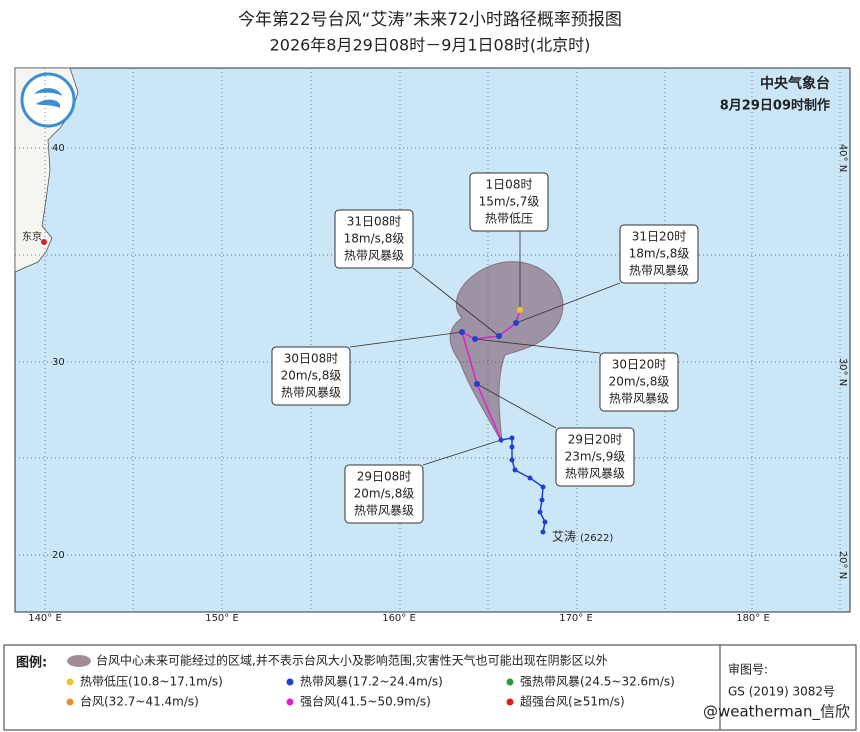 The image size is (860, 732). Describe the element at coordinates (842, 158) in the screenshot. I see `lat-label: 40° N` at that location.